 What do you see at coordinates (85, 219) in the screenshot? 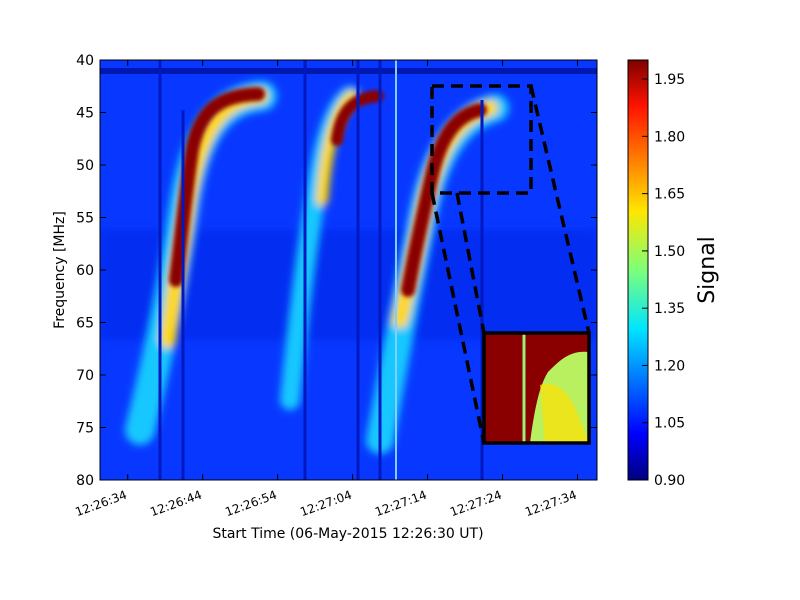
I see `y-tick-label: 55` at bounding box center [85, 219].